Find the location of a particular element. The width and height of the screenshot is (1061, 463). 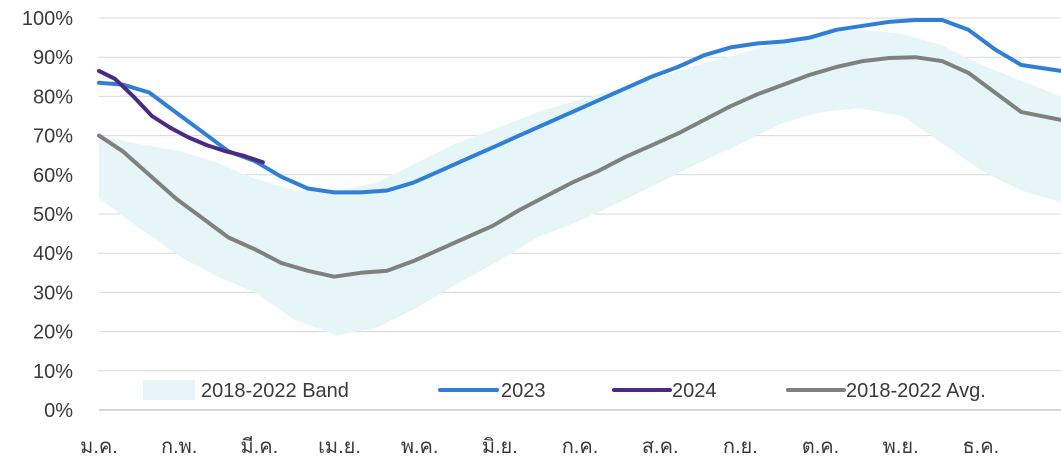

legend-label-series-1: 2024 is located at coordinates (694, 391).